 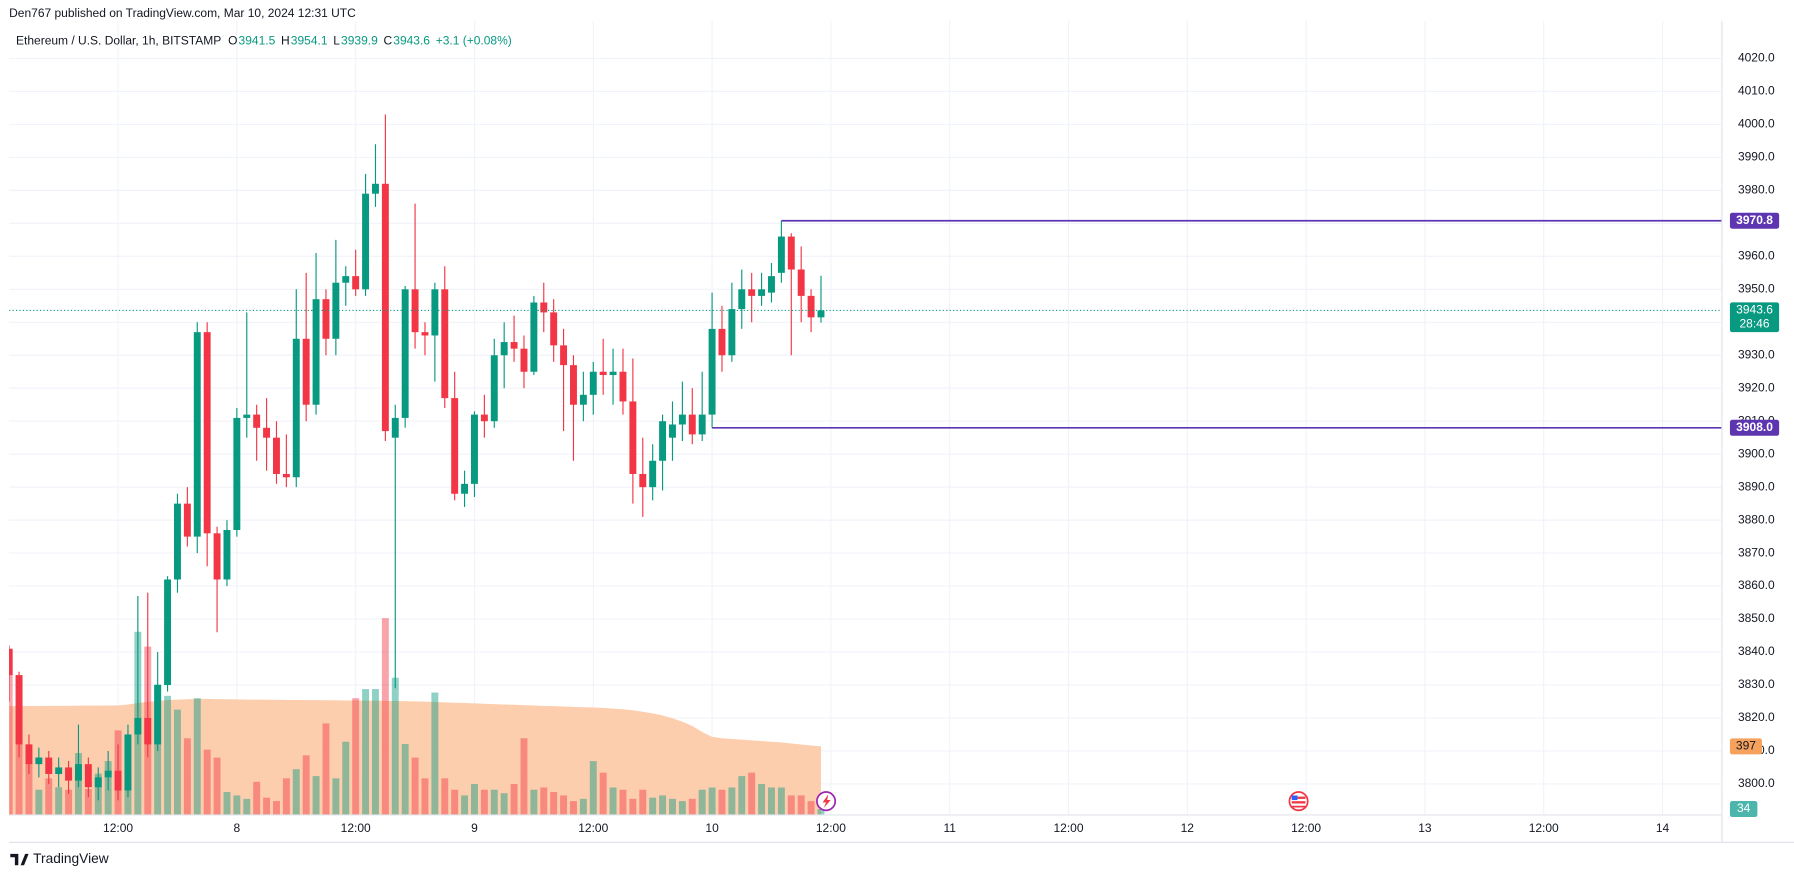 I want to click on x-tick-label: 10, so click(x=712, y=828).